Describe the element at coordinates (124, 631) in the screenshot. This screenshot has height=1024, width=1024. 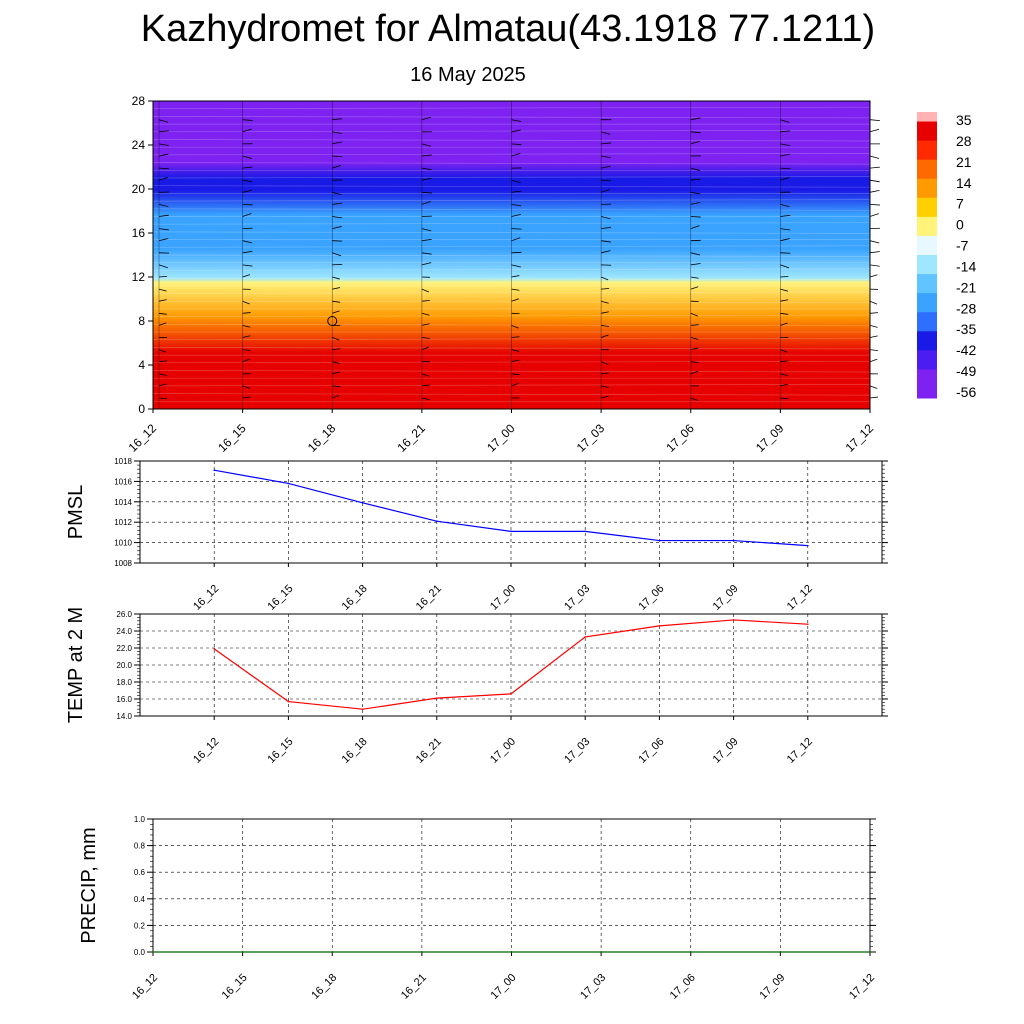
I see `y-tick-label: 24.0` at that location.